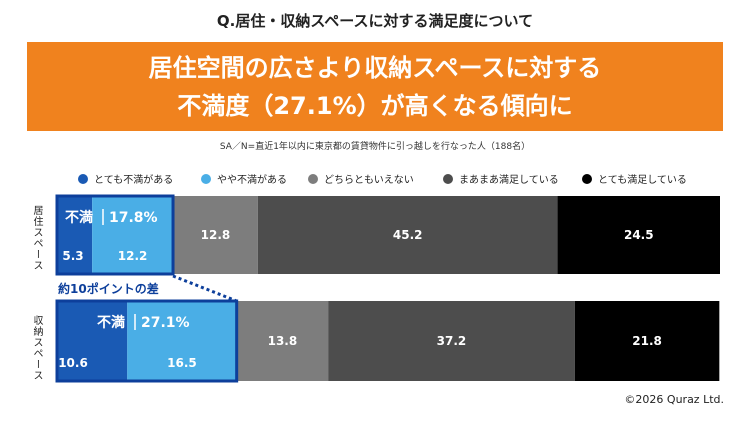 The width and height of the screenshot is (750, 422). I want to click on value-label-very-satisfied-2: 21.8, so click(647, 341).